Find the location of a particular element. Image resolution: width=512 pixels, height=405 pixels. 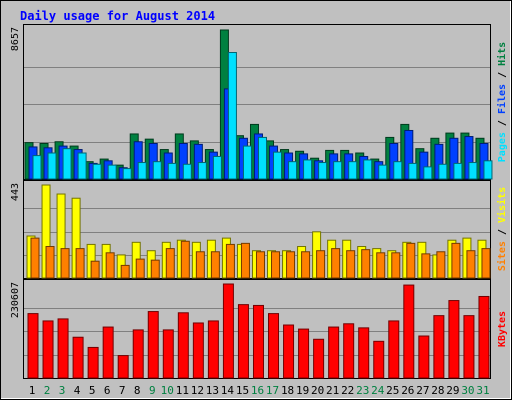

legend-hits: Hits is located at coordinates (502, 54).